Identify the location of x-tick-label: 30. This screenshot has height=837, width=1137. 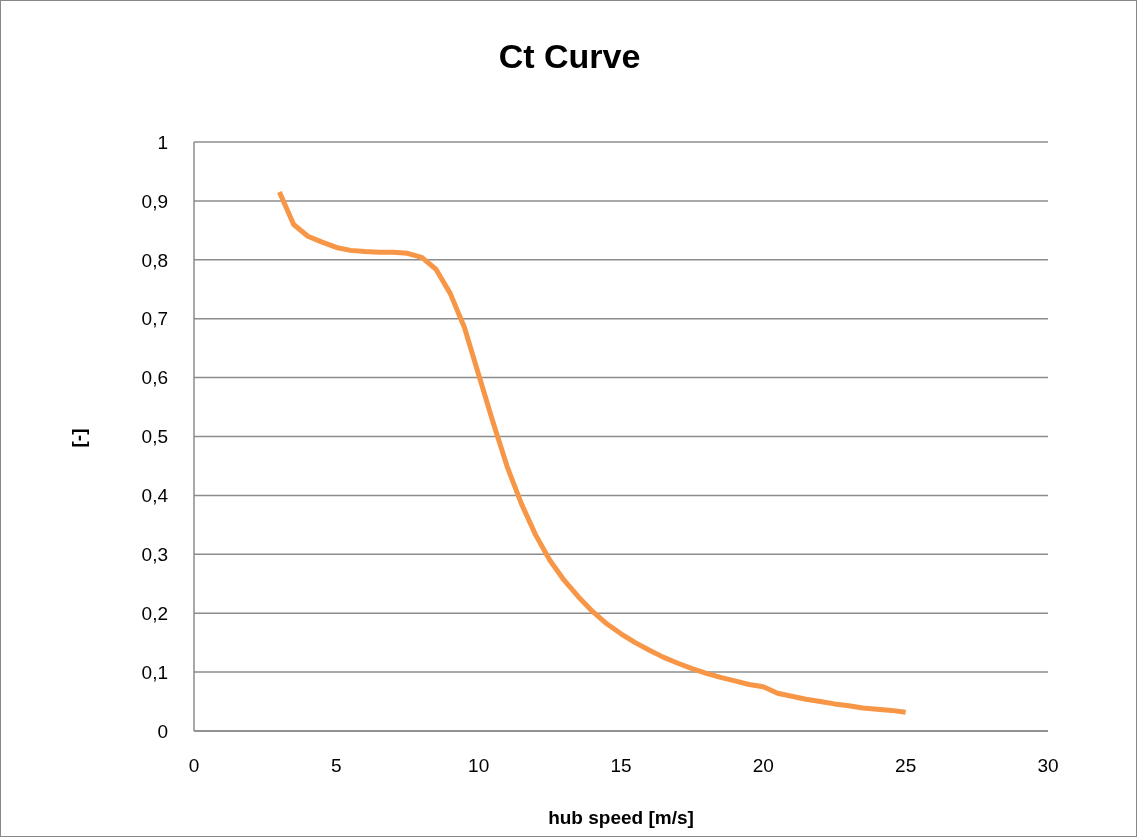
(1048, 766).